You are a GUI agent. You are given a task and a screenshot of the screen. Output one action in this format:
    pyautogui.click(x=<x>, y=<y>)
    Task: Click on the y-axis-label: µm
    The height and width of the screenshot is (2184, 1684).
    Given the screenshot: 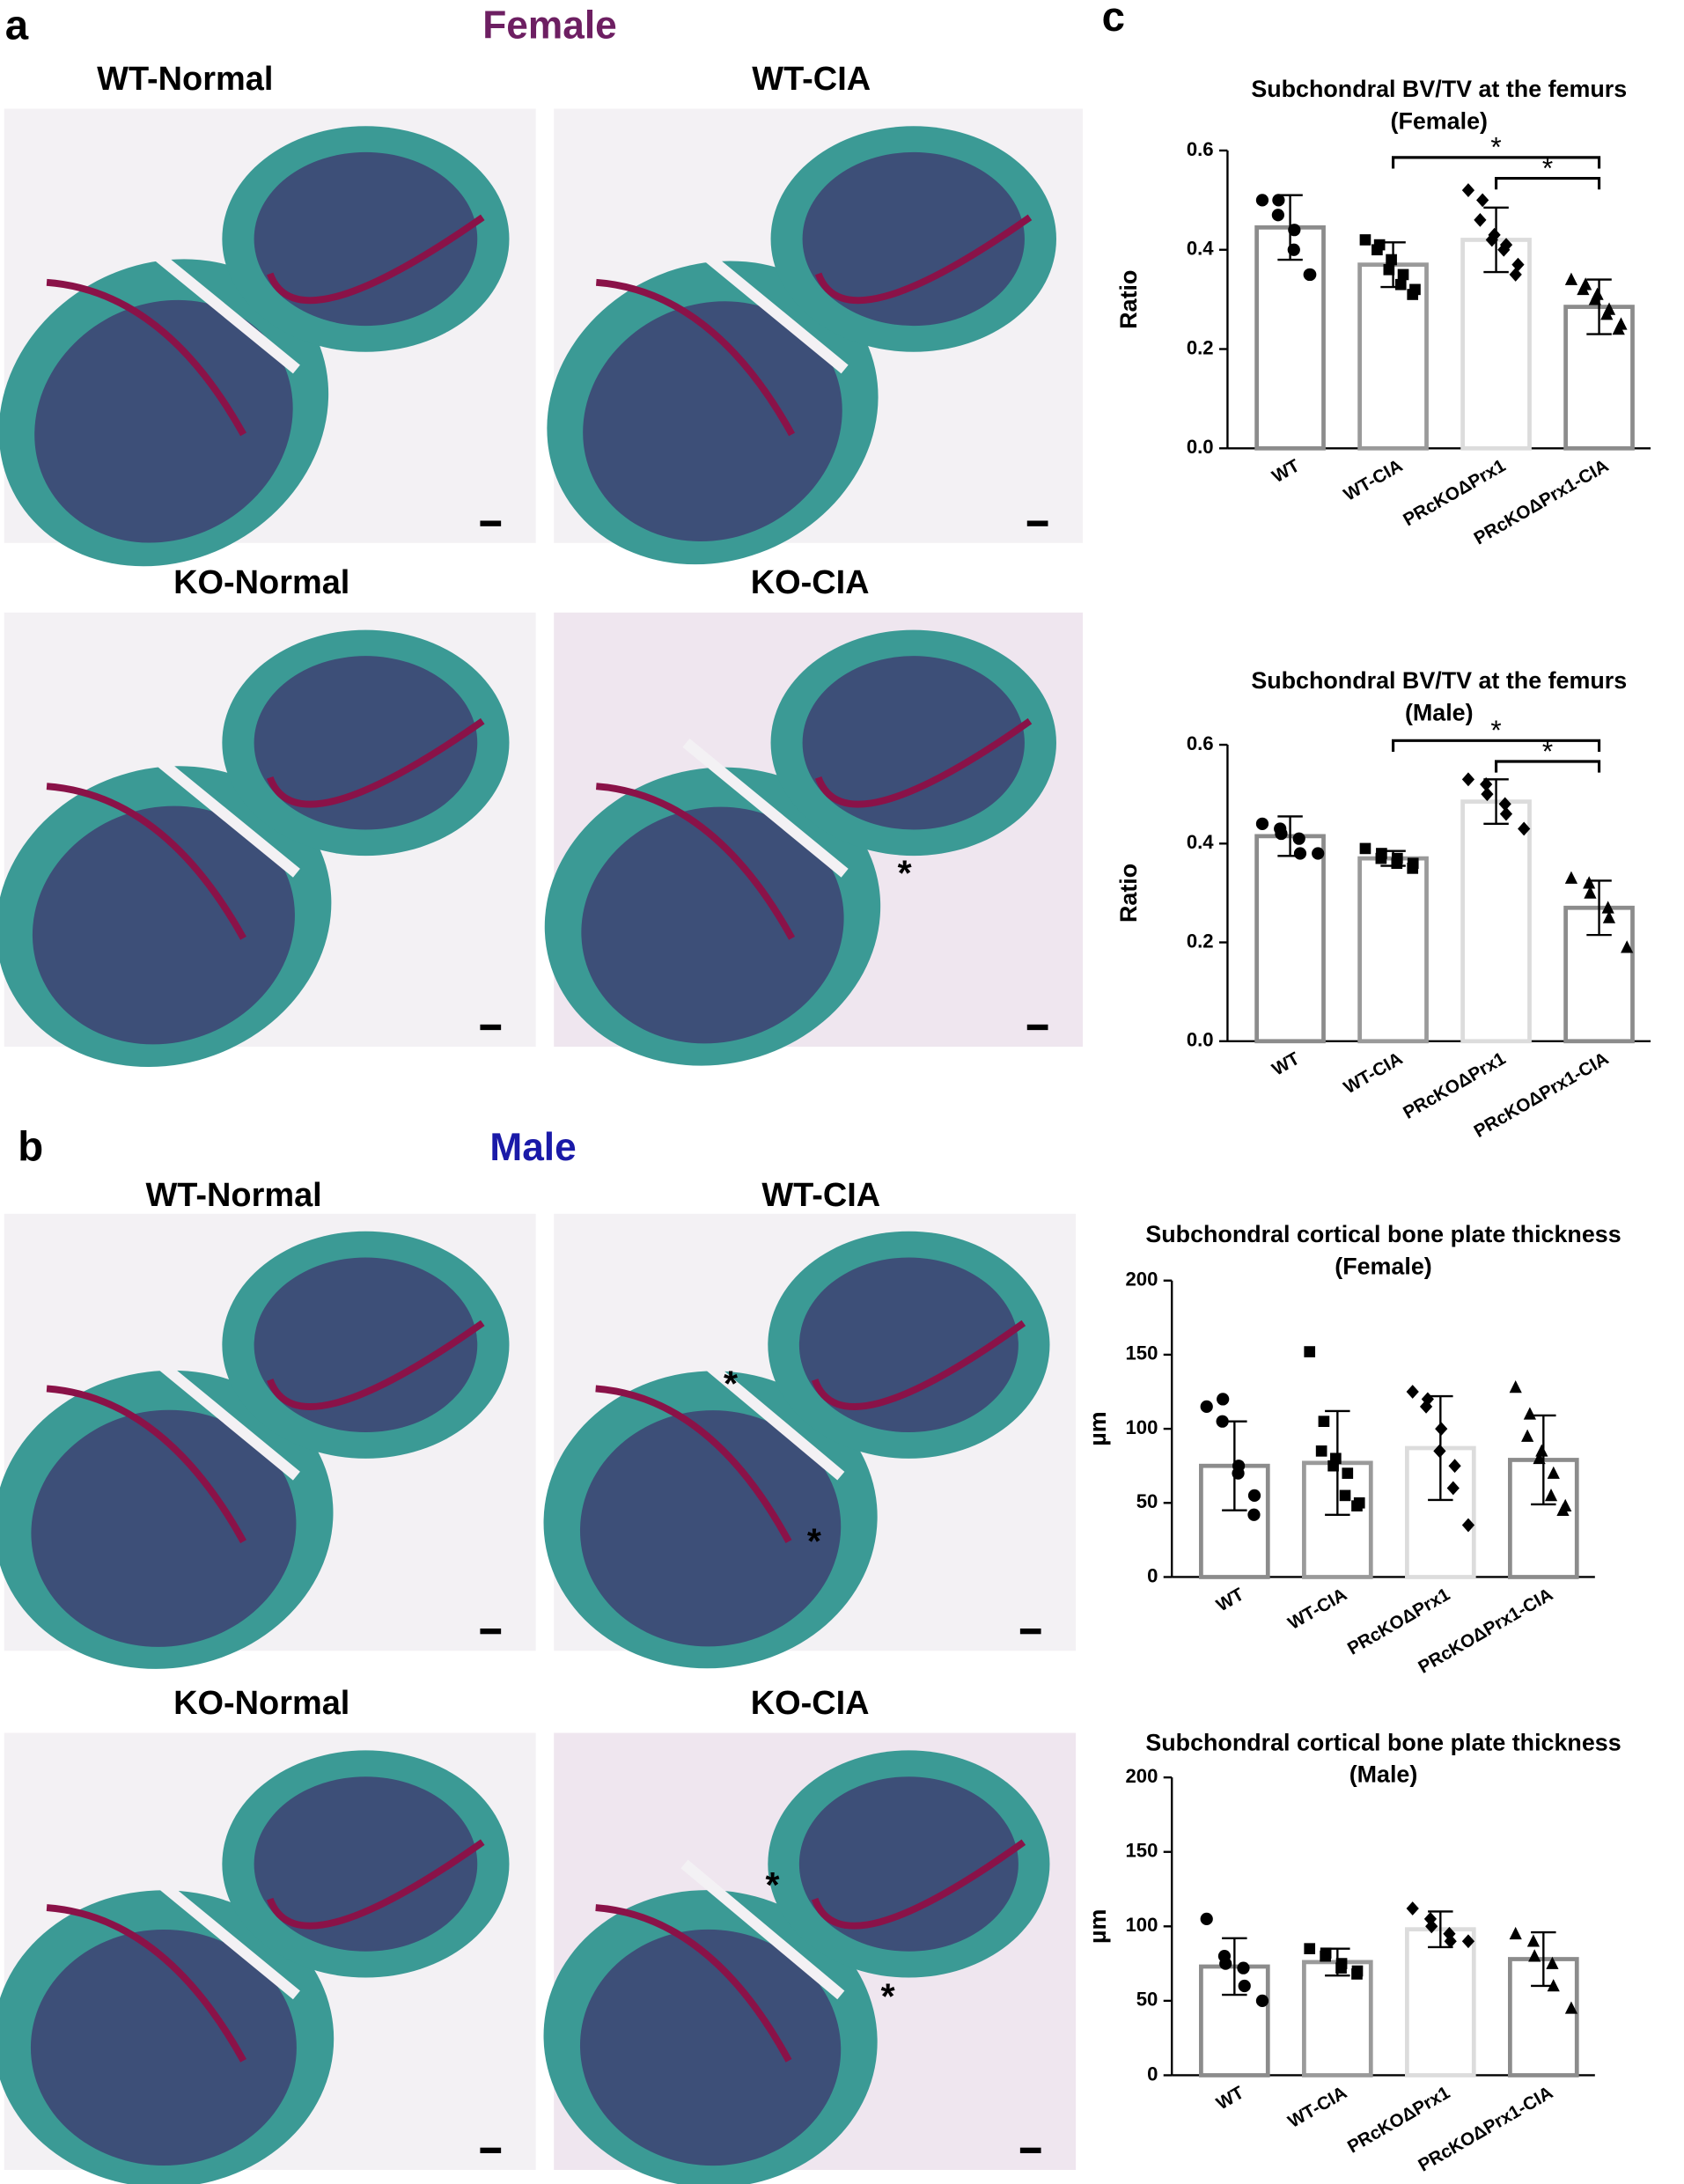 What is the action you would take?
    pyautogui.click(x=1098, y=1926)
    